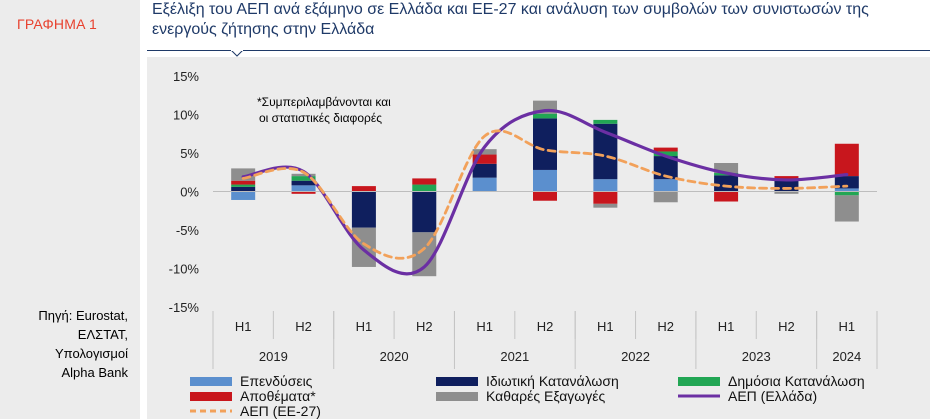  What do you see at coordinates (91, 353) in the screenshot?
I see `source-line: Υπολογισμοί` at bounding box center [91, 353].